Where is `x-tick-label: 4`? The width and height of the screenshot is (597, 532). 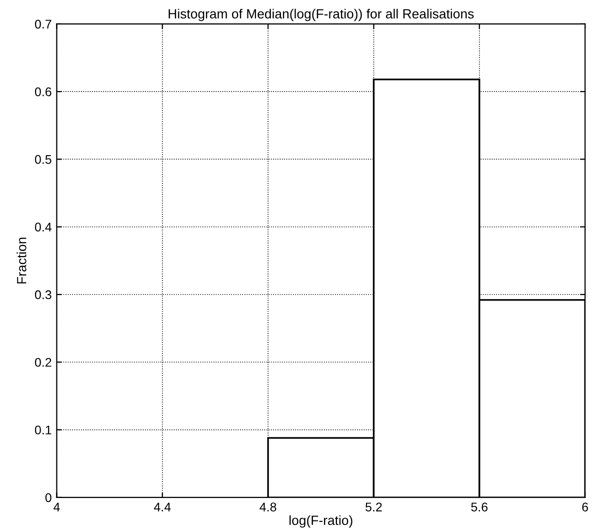
x-tick-label: 4 is located at coordinates (57, 507).